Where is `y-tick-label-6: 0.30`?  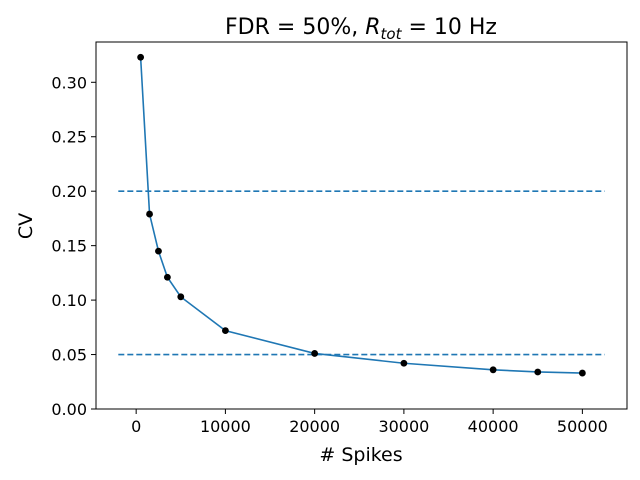 y-tick-label-6: 0.30 is located at coordinates (69, 82).